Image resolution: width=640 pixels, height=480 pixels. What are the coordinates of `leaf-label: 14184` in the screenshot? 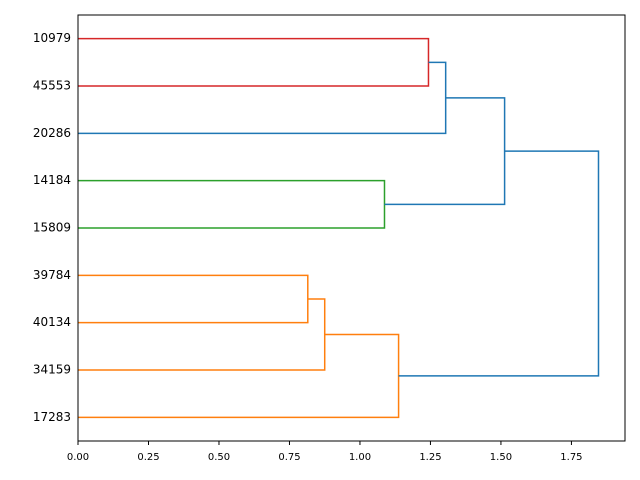 It's located at (52, 180).